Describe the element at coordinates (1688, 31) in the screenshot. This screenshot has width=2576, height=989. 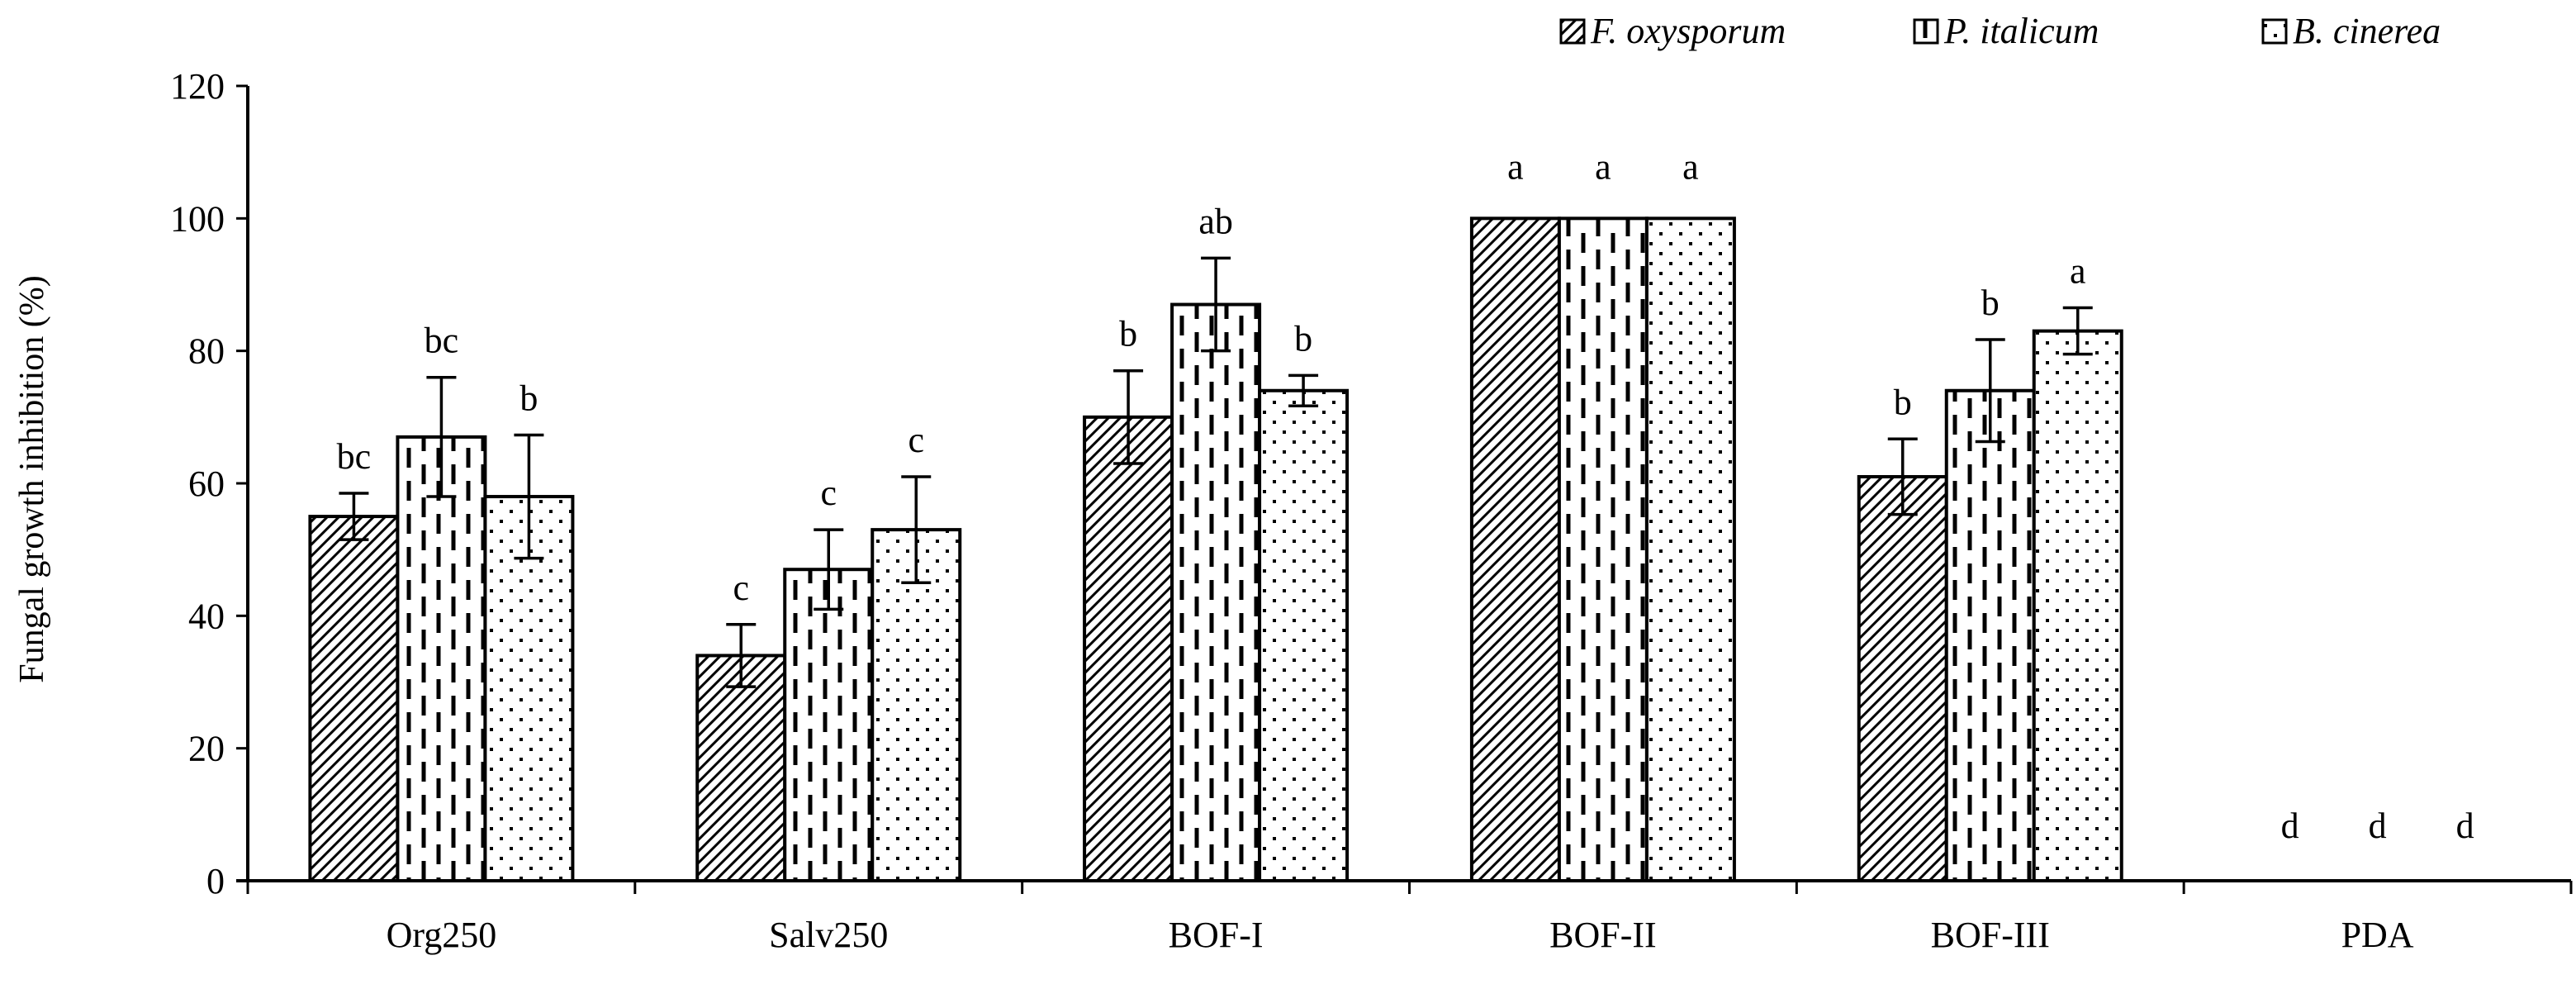
I see `legend-label: F. oxysporum` at that location.